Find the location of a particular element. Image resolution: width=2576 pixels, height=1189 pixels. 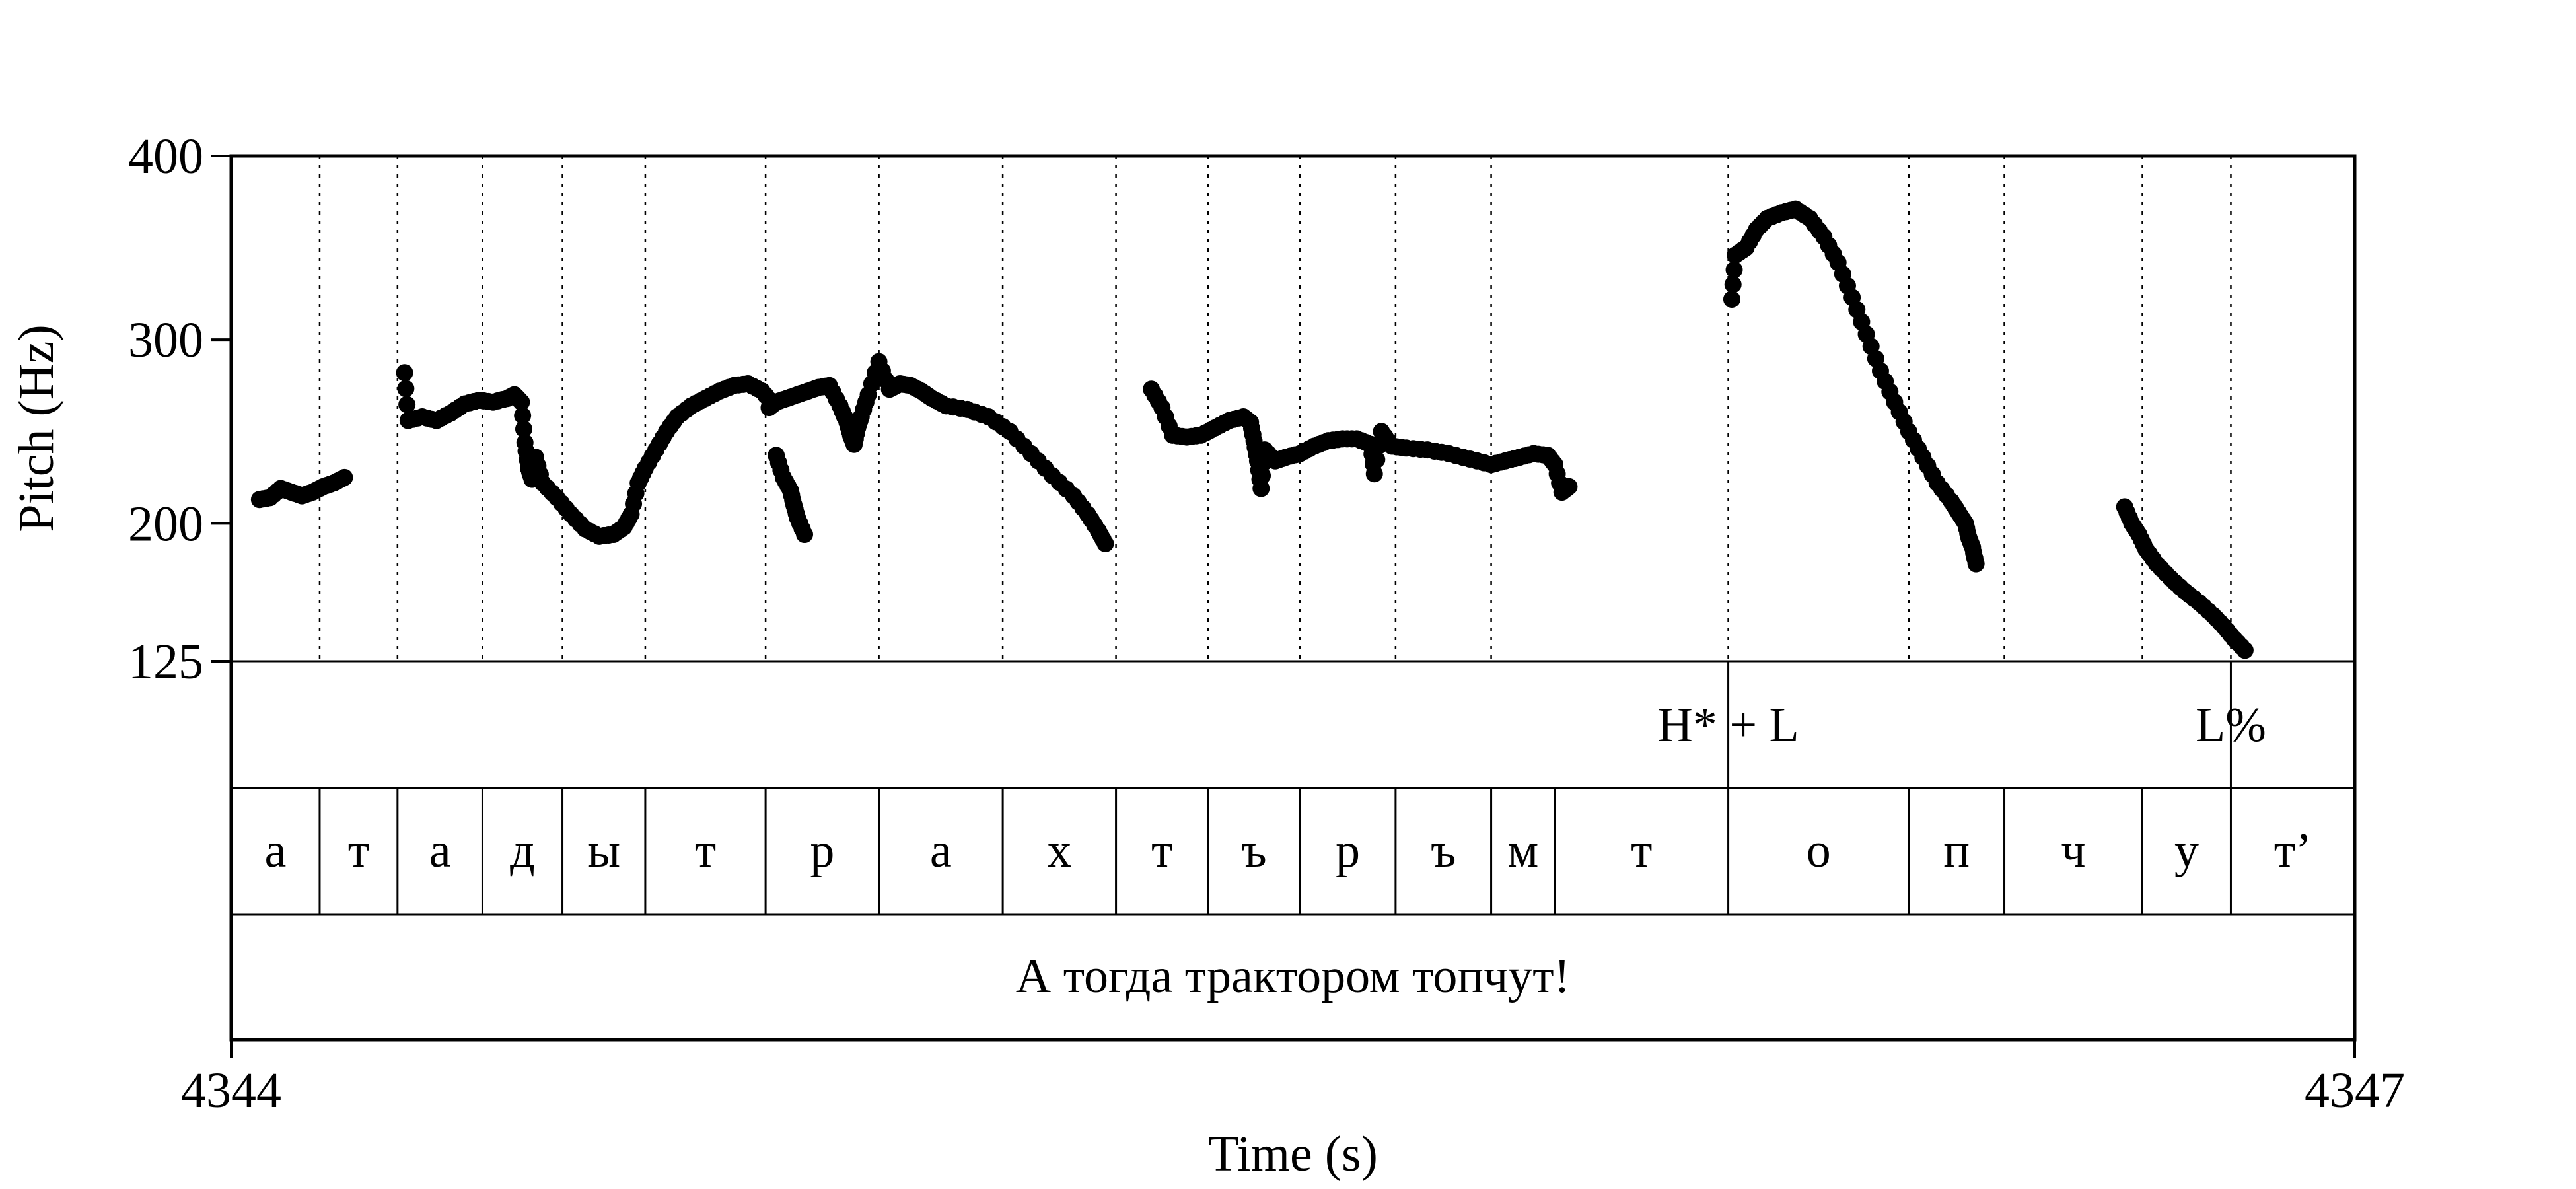

tone-label: H* + L is located at coordinates (1728, 725).